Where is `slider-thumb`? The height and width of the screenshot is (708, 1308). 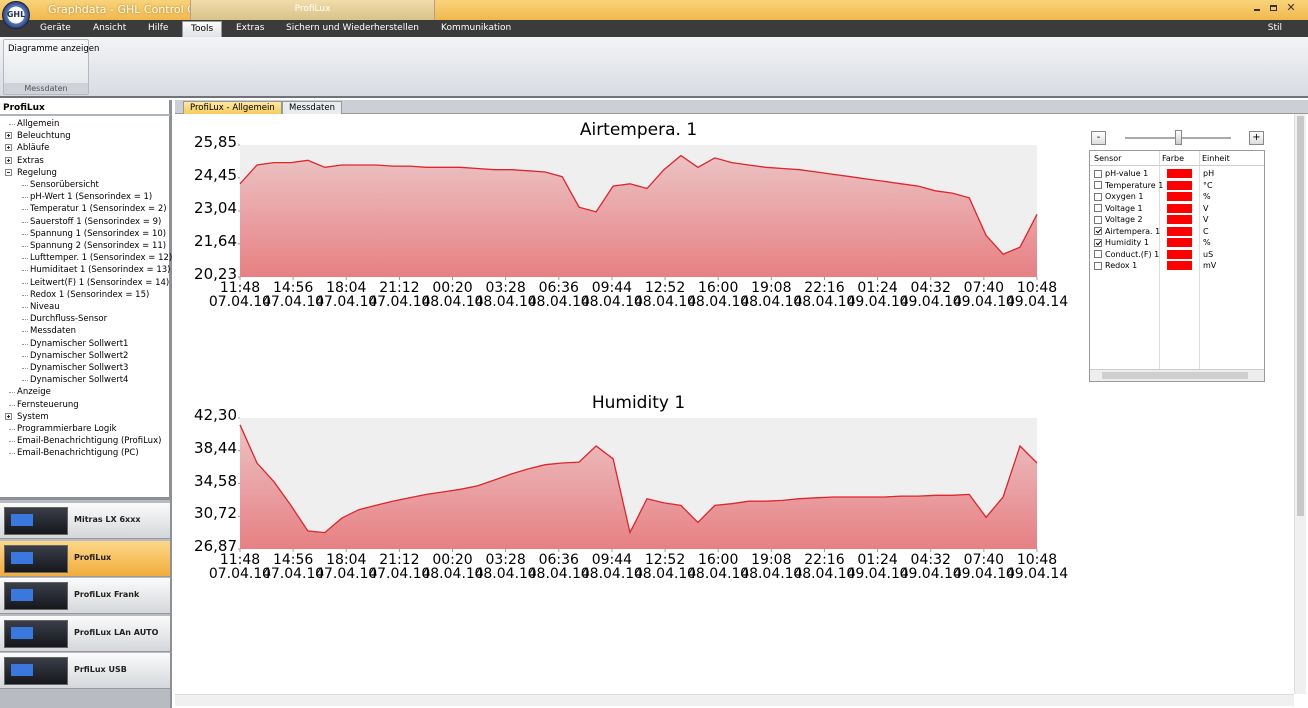
slider-thumb is located at coordinates (1178, 137).